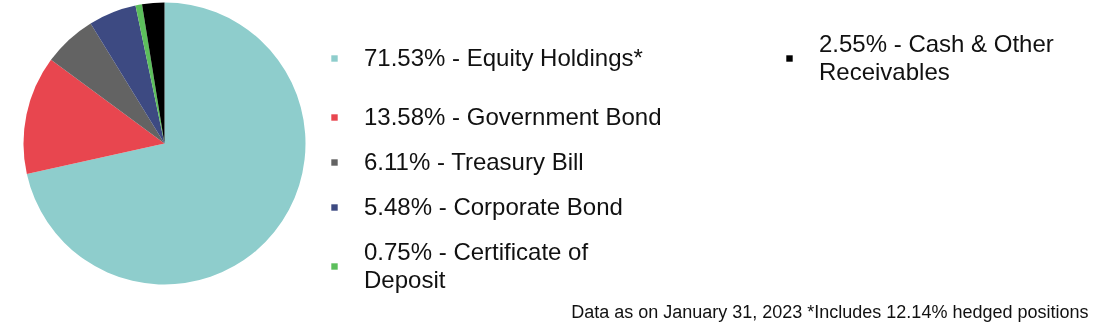 Image resolution: width=1113 pixels, height=325 pixels. Describe the element at coordinates (494, 207) in the screenshot. I see `legend-label: 5.48% - Corporate Bond` at that location.